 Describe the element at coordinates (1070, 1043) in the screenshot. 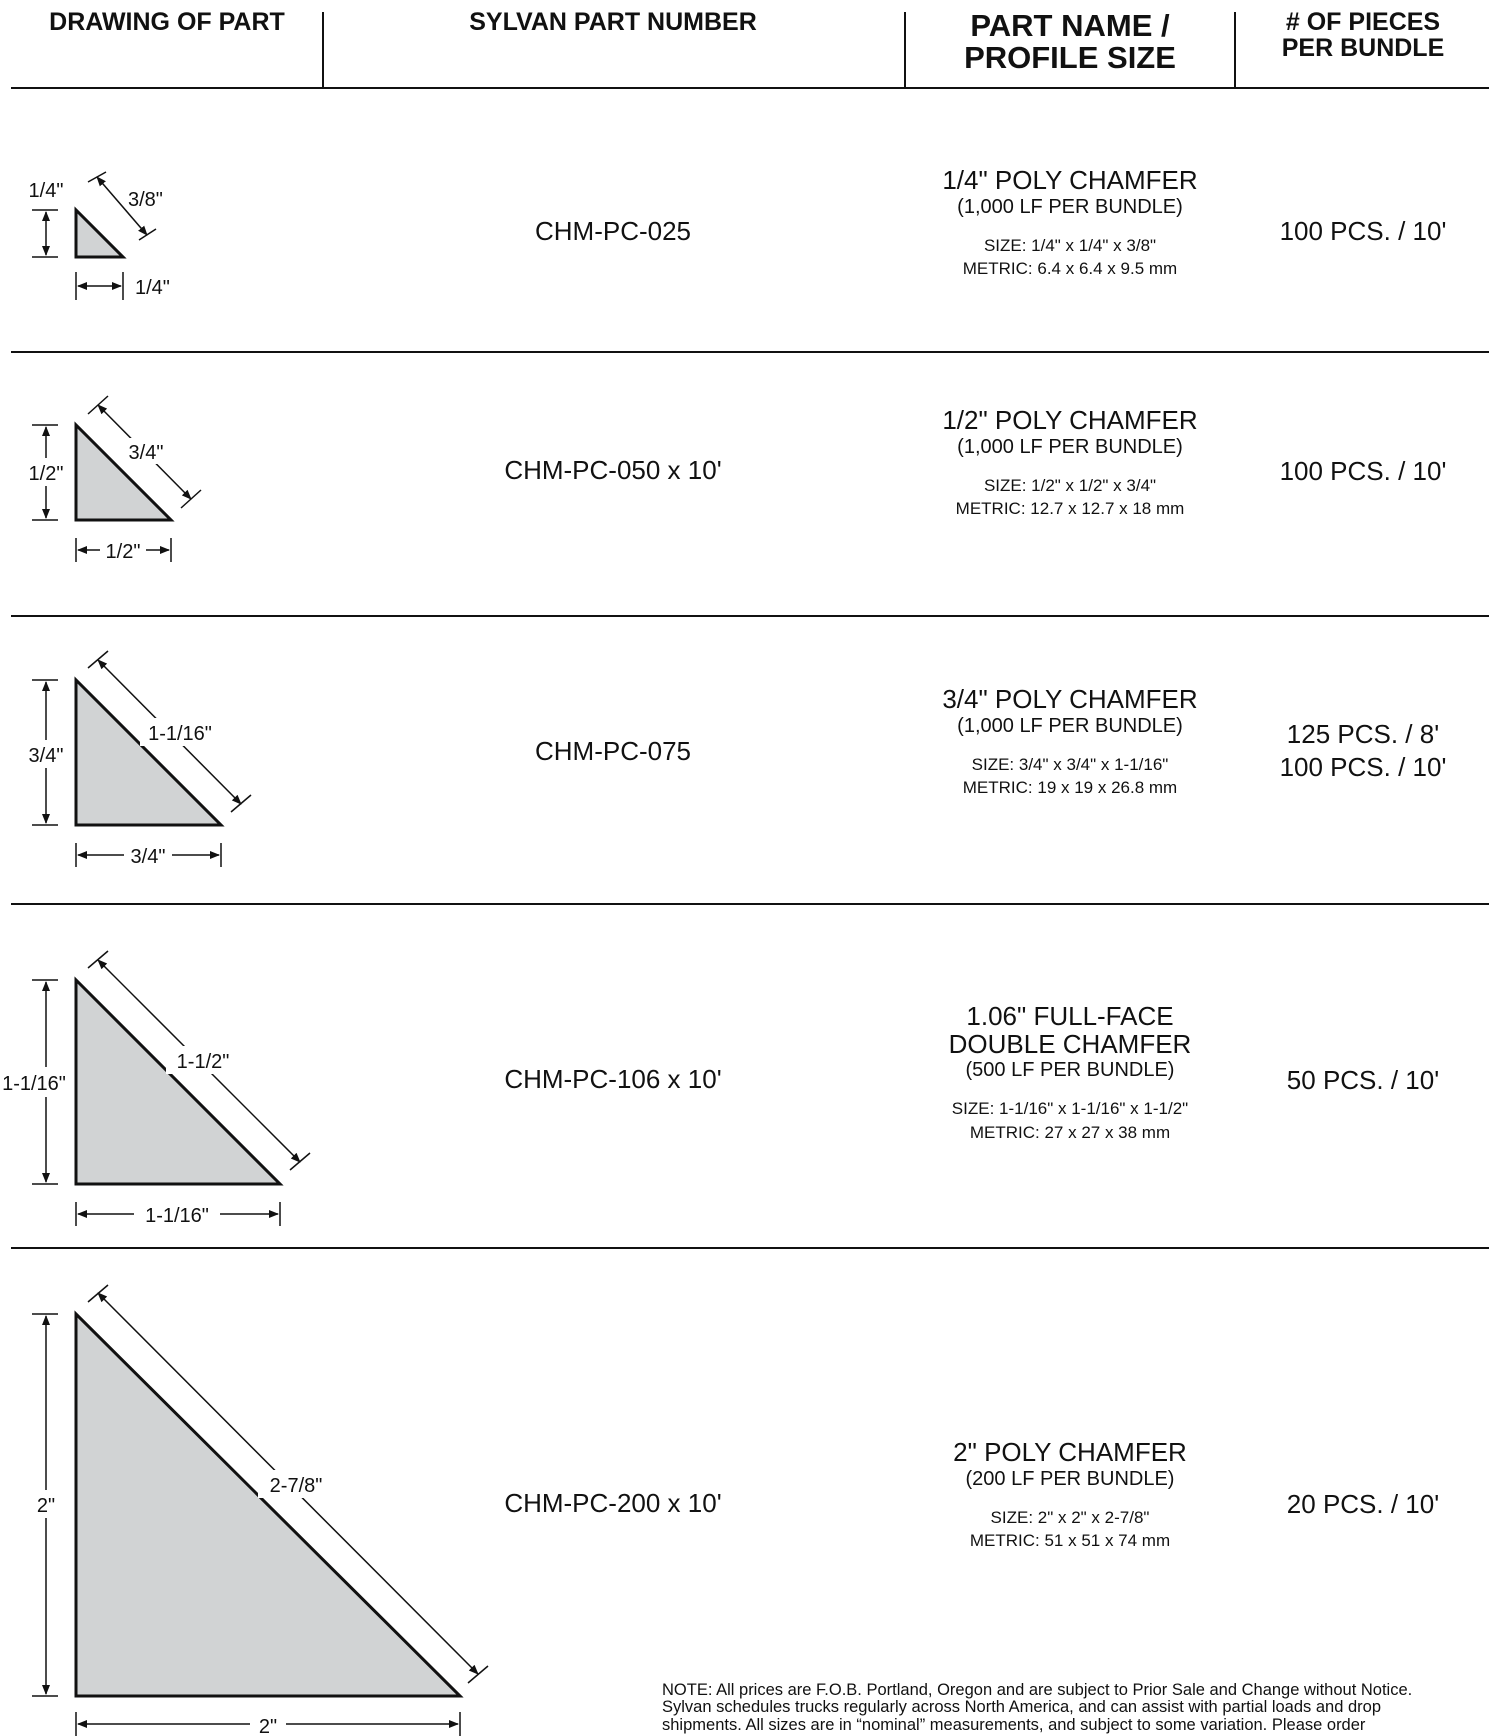

I see `part-name-line2: DOUBLE CHAMFER` at that location.